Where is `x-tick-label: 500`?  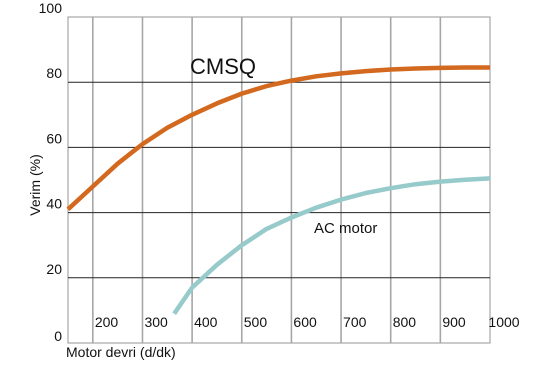 x-tick-label: 500 is located at coordinates (256, 322).